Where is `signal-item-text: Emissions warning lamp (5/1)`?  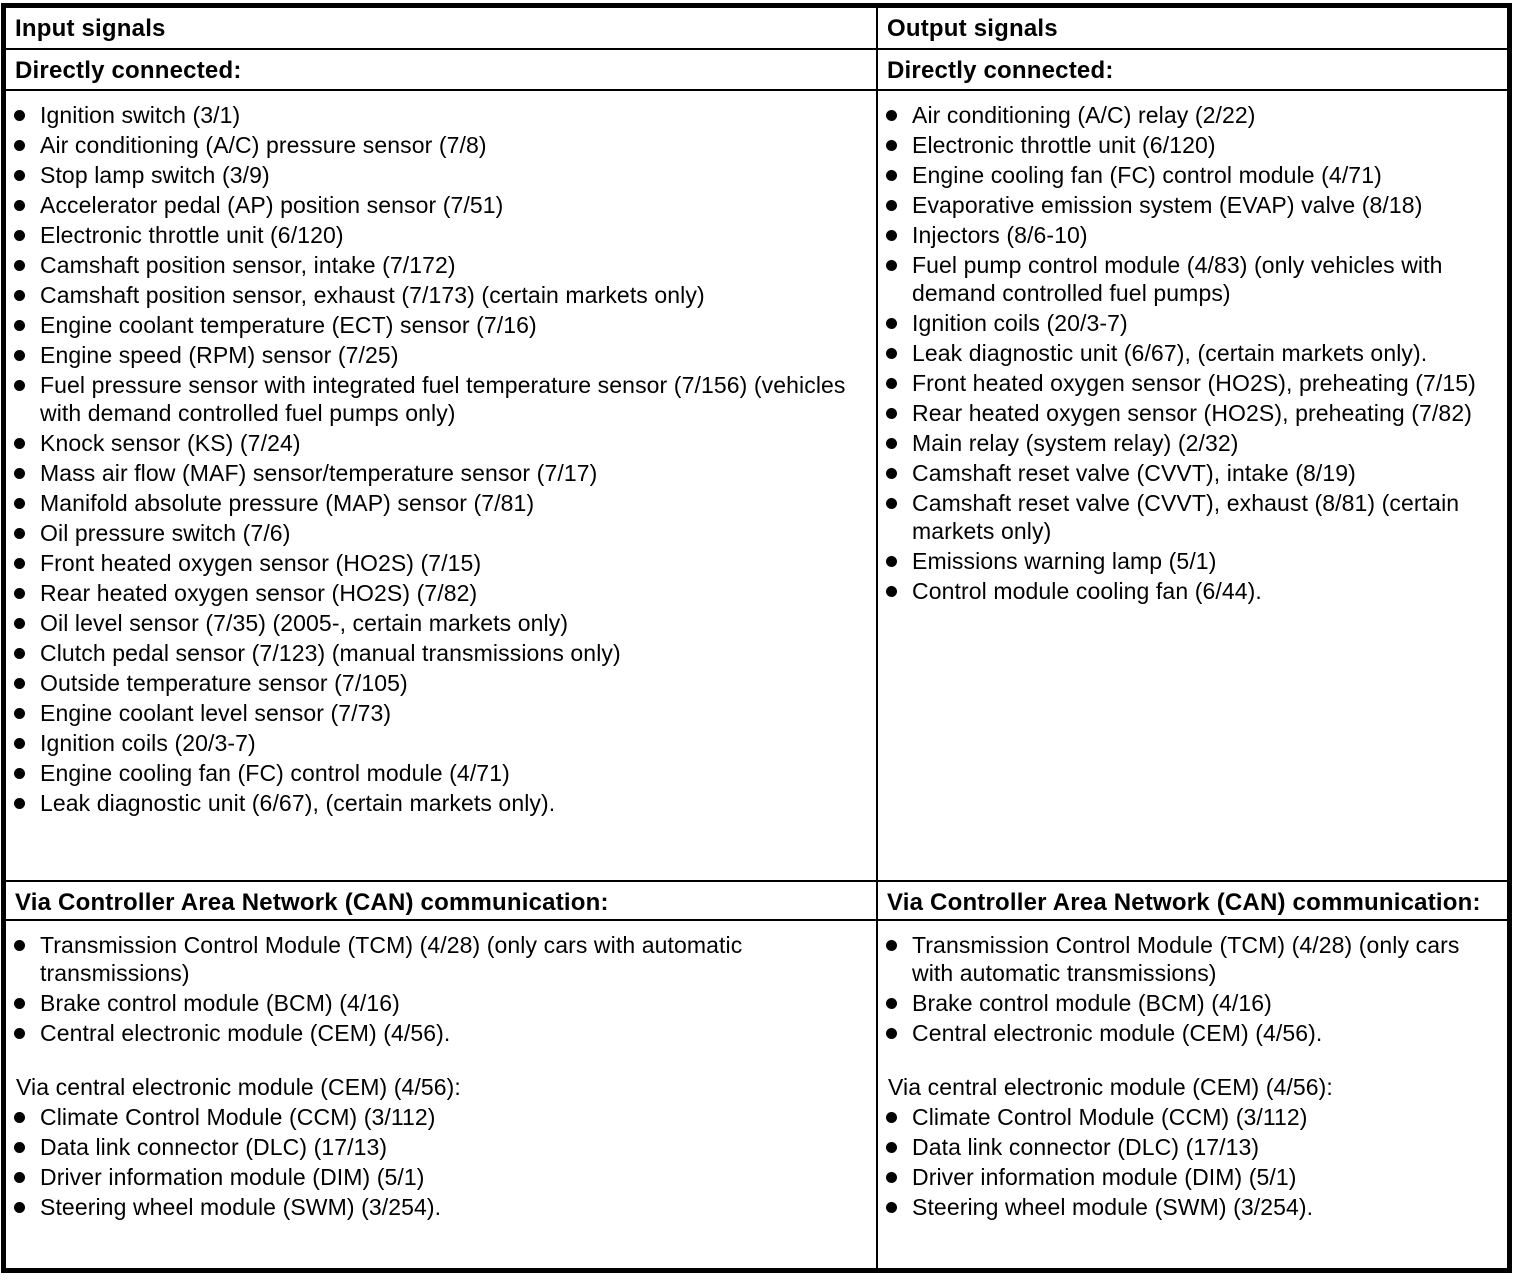
signal-item-text: Emissions warning lamp (5/1) is located at coordinates (1064, 561).